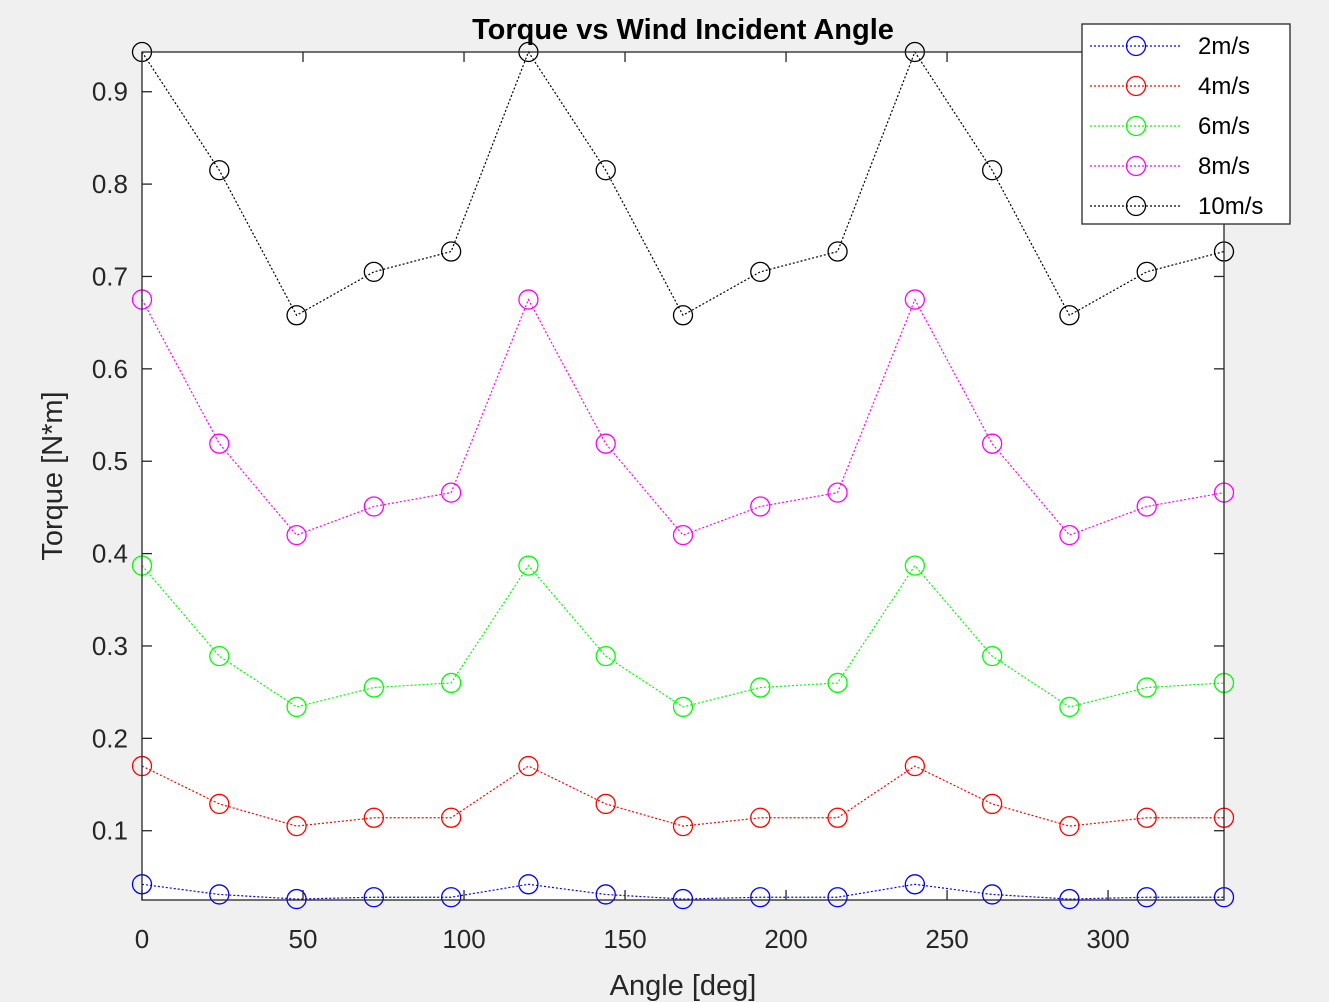  Describe the element at coordinates (110, 738) in the screenshot. I see `y-tick-label: 0.2` at that location.